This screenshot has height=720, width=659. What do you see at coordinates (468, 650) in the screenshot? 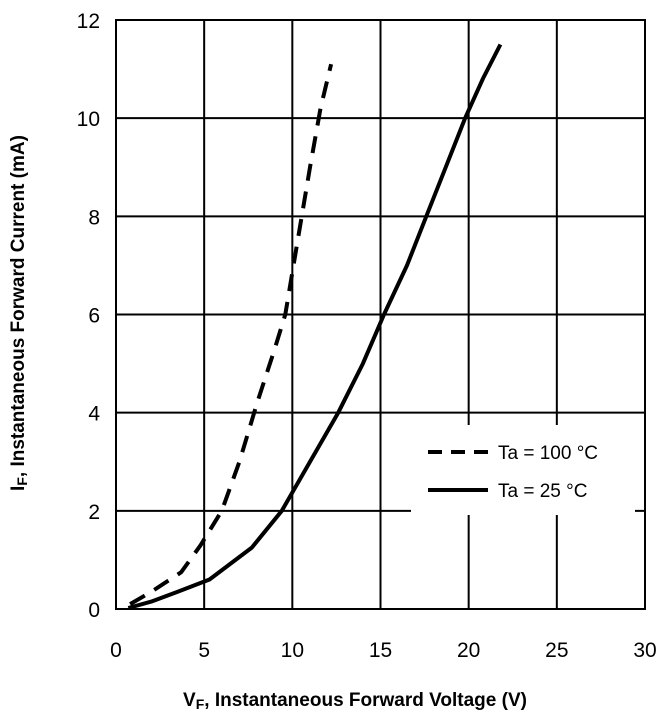
I see `x-tick-label: 20` at bounding box center [468, 650].